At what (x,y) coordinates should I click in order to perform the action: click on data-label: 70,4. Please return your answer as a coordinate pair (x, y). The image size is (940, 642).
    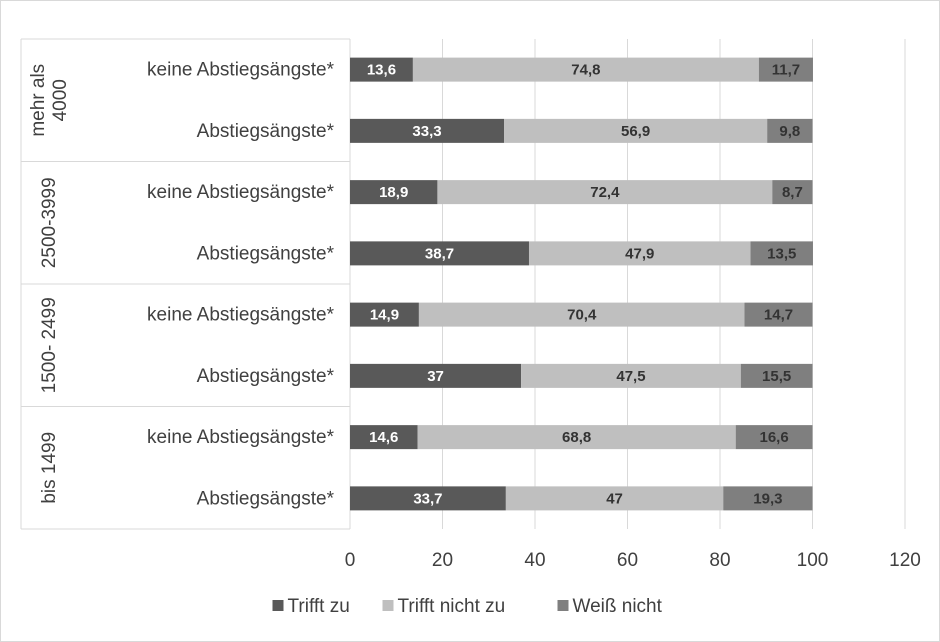
    Looking at the image, I should click on (582, 315).